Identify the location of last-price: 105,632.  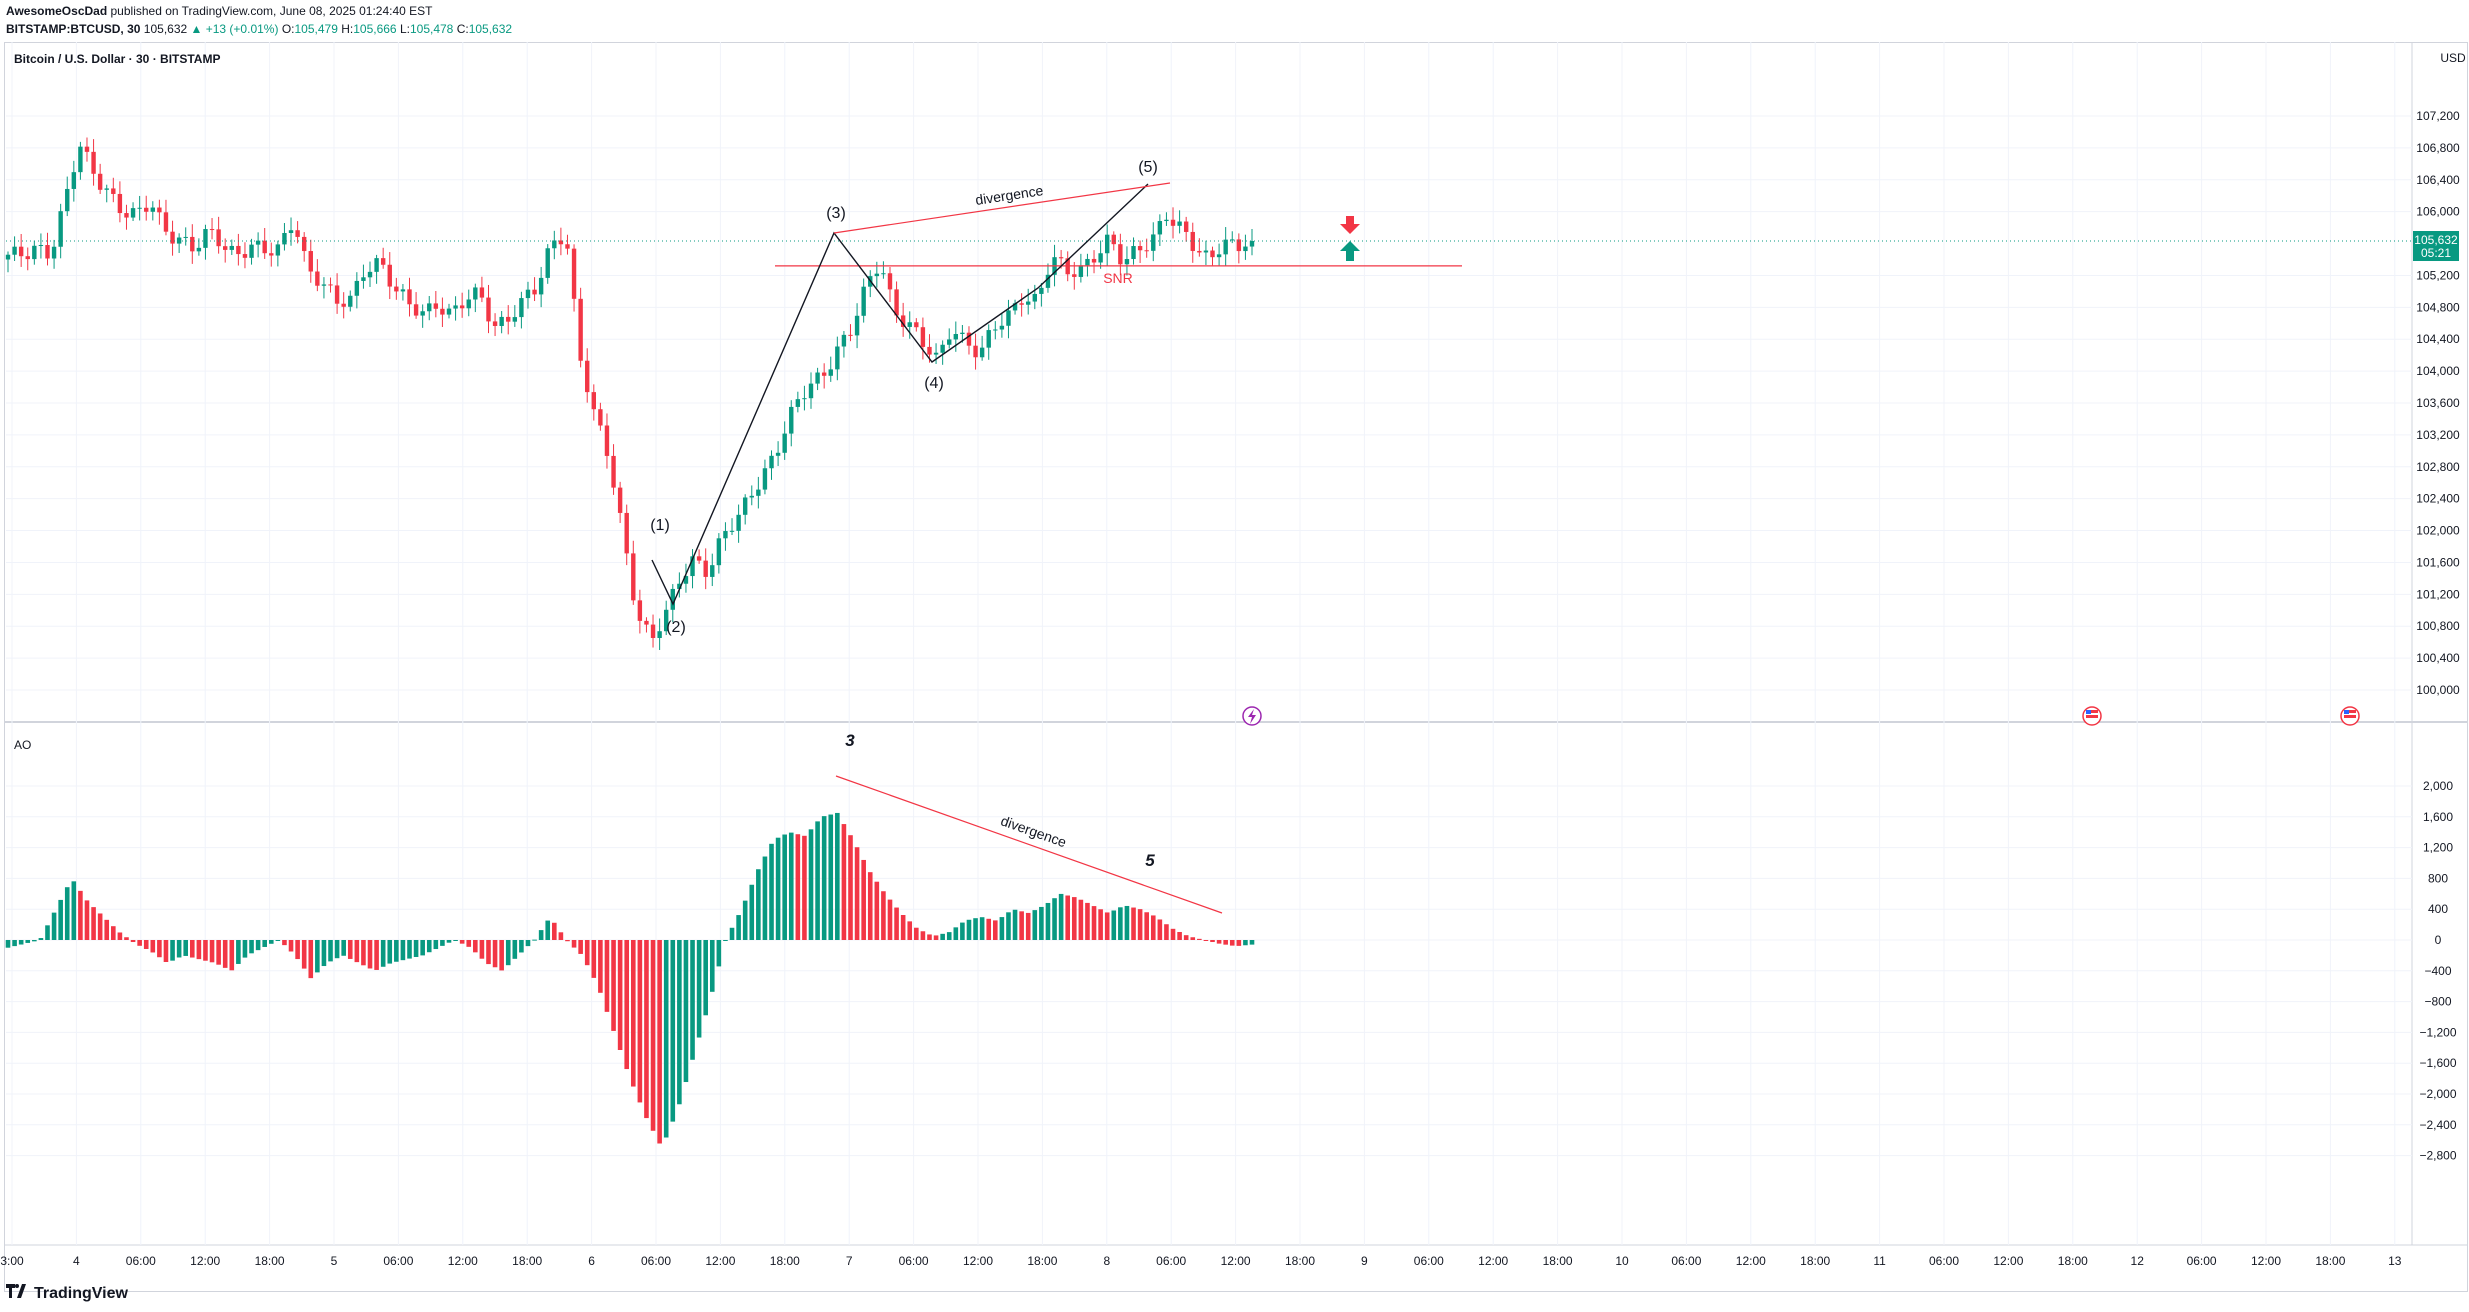
(165, 29).